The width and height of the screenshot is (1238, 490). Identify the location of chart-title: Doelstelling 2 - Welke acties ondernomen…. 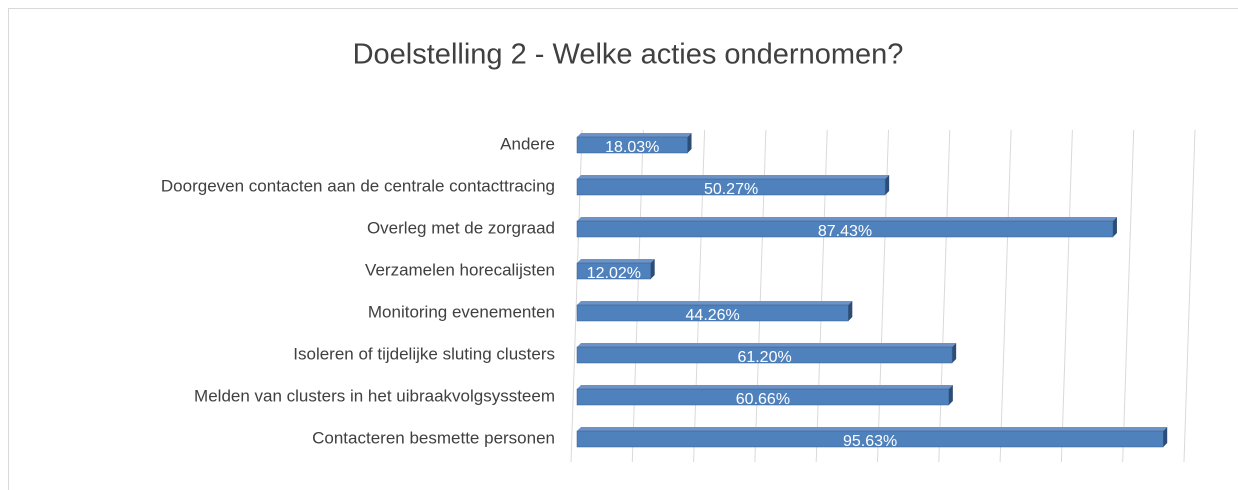
(628, 55).